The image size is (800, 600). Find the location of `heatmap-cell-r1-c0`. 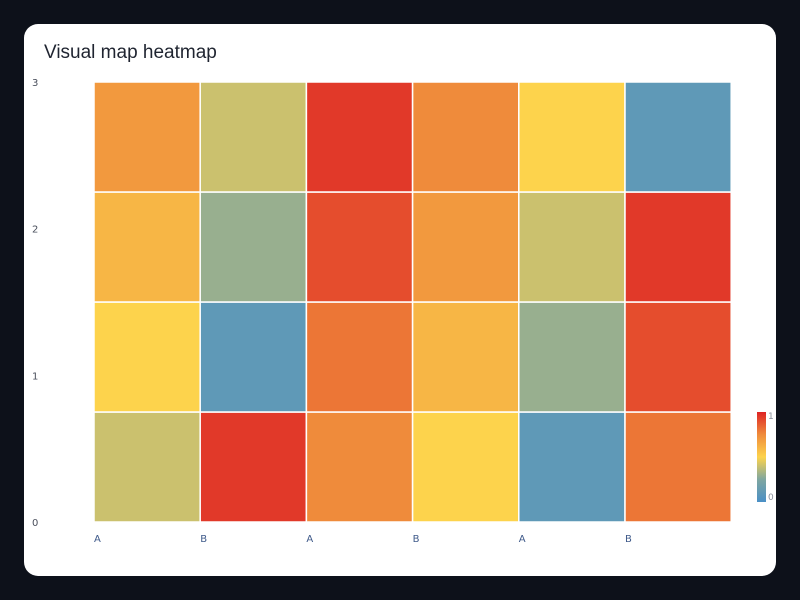

heatmap-cell-r1-c0 is located at coordinates (147, 357).